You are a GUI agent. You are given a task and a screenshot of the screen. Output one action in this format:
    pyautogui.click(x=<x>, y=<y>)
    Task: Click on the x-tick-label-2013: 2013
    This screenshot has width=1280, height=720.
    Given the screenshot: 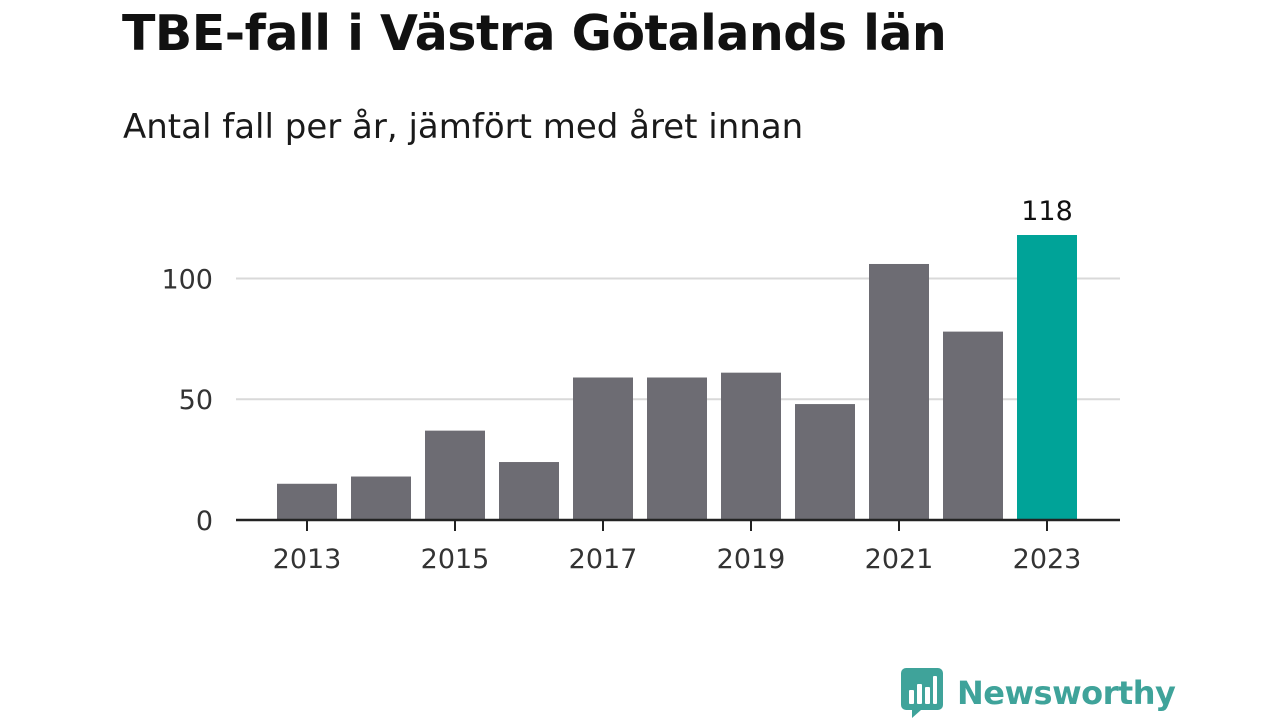 What is the action you would take?
    pyautogui.click(x=307, y=559)
    